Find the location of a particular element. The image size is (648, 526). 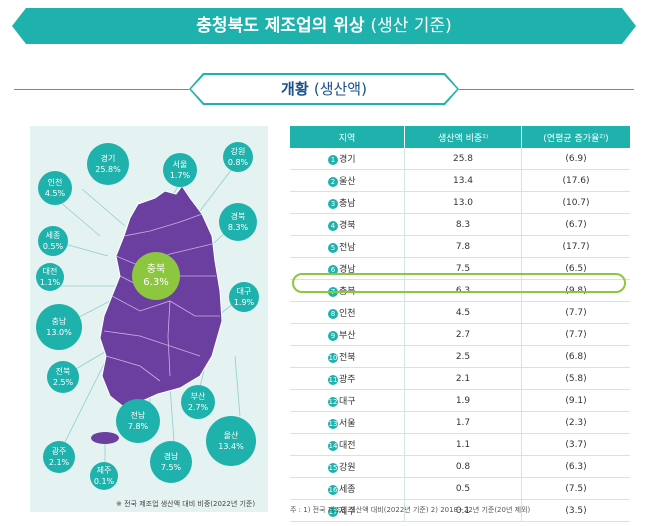

region-name: 대전 is located at coordinates (347, 446).